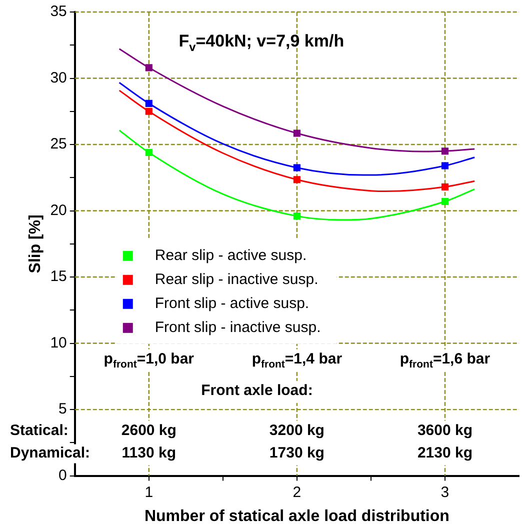 The width and height of the screenshot is (524, 528). What do you see at coordinates (297, 492) in the screenshot?
I see `x-tick-label: 2` at bounding box center [297, 492].